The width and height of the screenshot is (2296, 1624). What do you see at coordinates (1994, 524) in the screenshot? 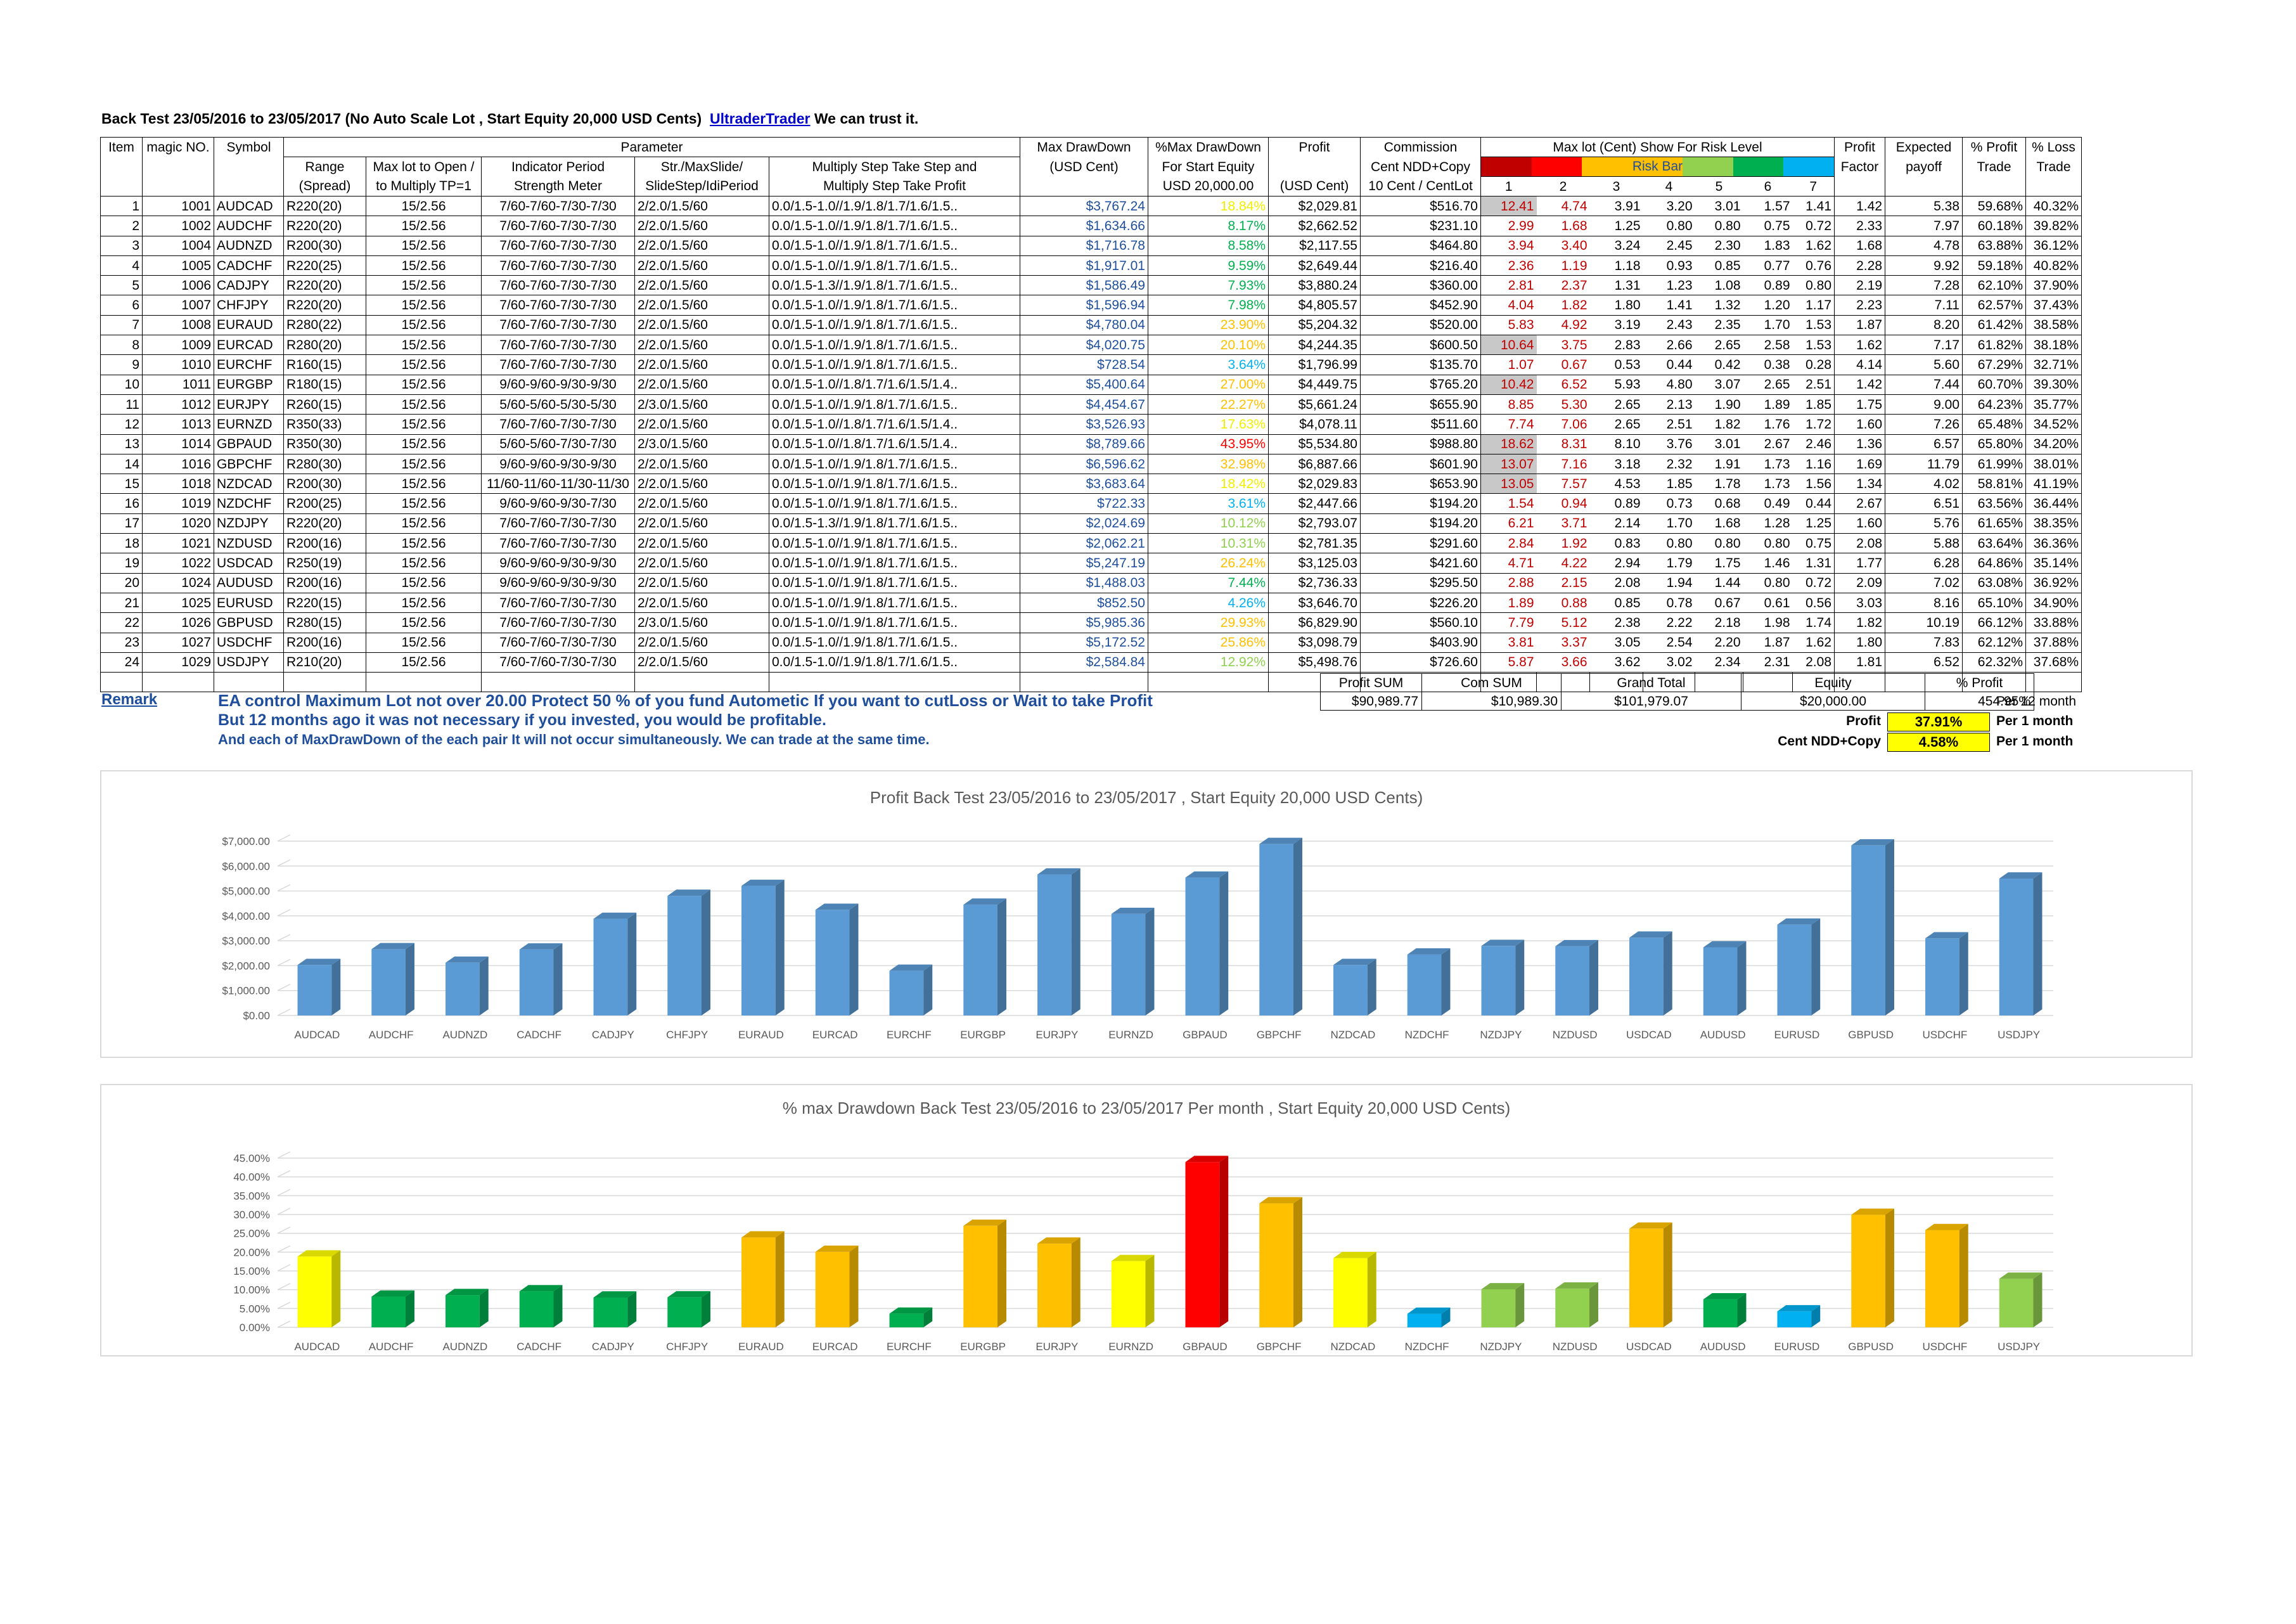
I see `cell-pct-profit-trade: 61.65%` at bounding box center [1994, 524].